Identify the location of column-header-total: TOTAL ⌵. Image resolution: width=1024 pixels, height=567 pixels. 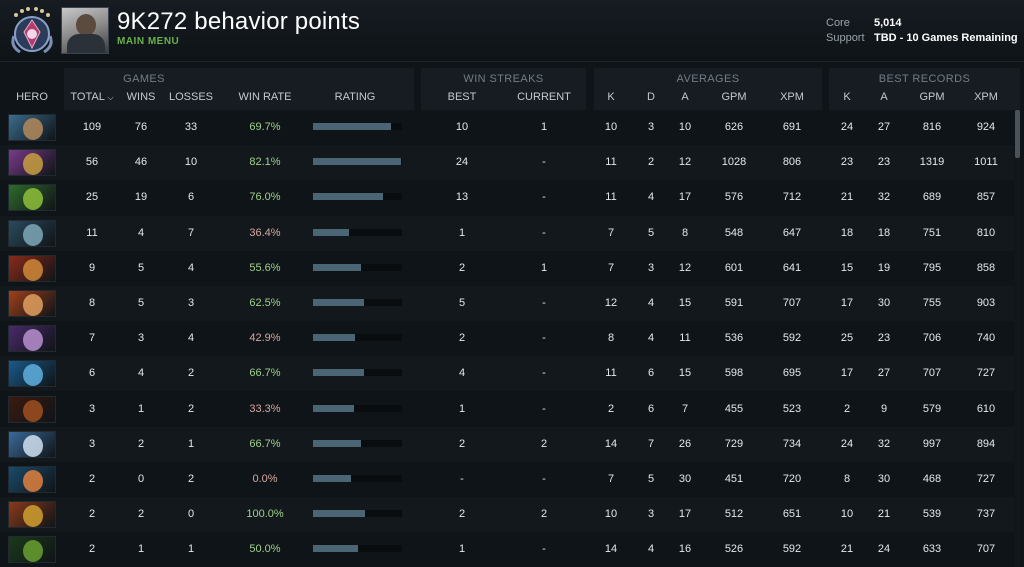
(92, 97).